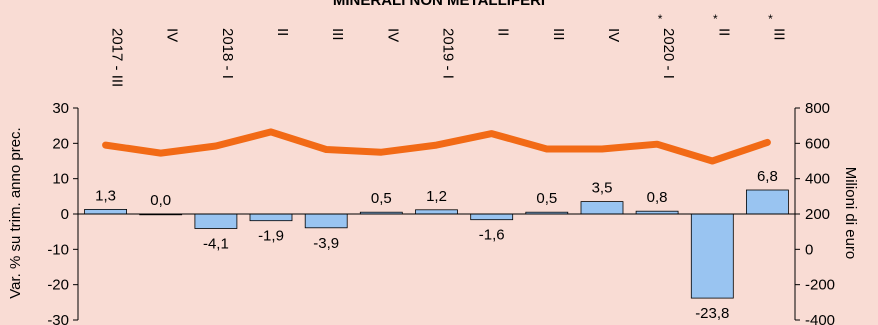  What do you see at coordinates (439, 4) in the screenshot?
I see `chart-title: MINERALI NON METALLIFERI` at bounding box center [439, 4].